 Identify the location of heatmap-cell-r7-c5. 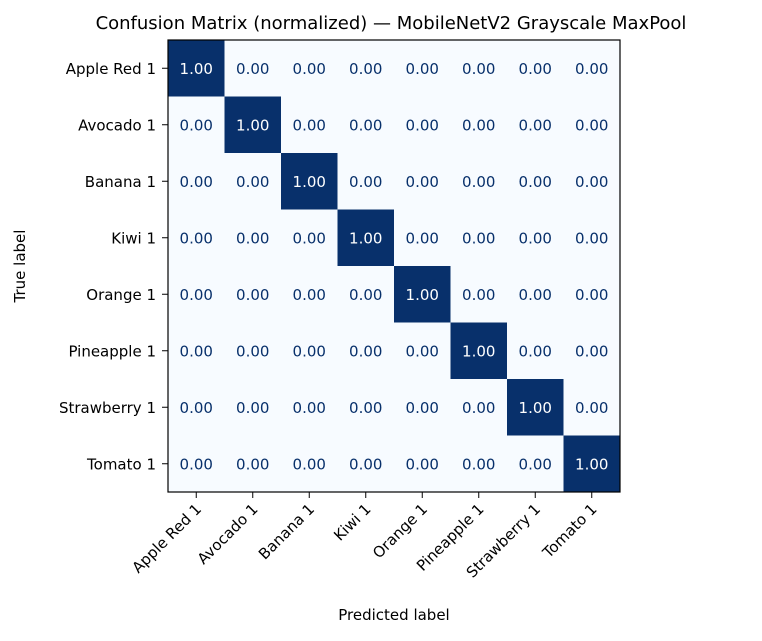
(479, 464).